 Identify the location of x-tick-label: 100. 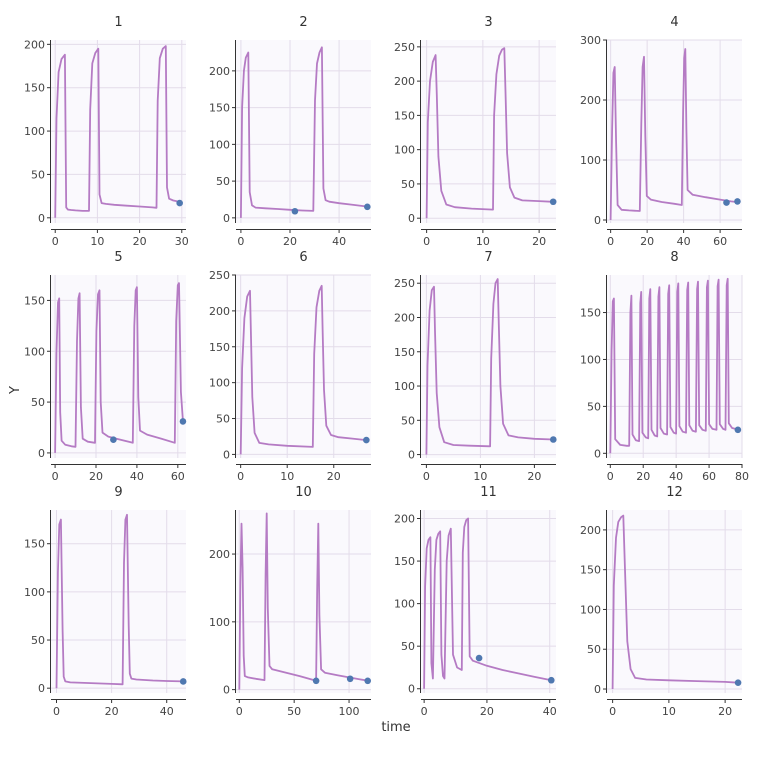
(349, 711).